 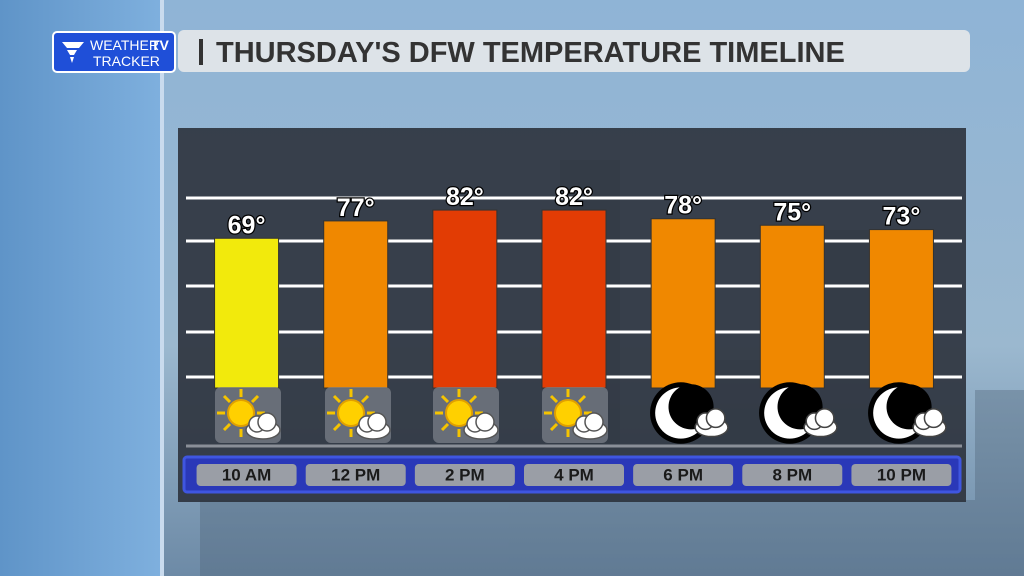 I want to click on logo-text: WEATHER, so click(x=124, y=45).